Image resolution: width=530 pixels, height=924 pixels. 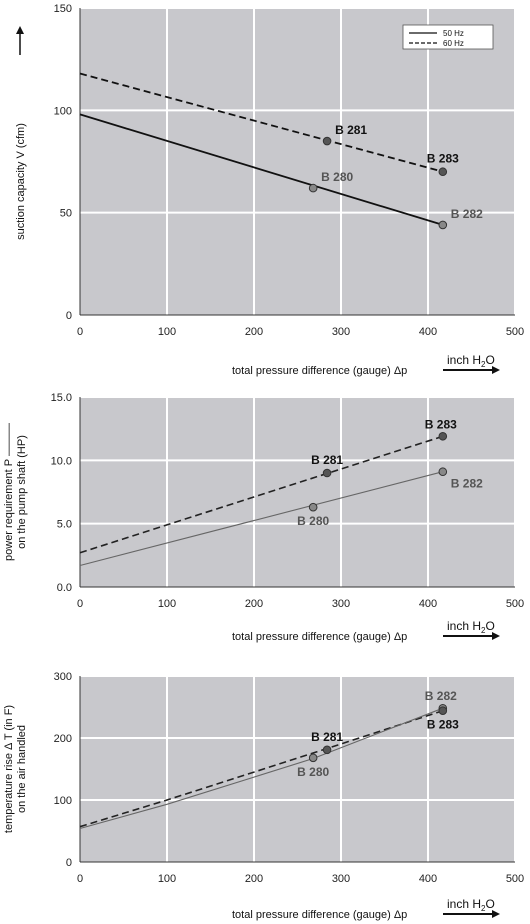 What do you see at coordinates (66, 214) in the screenshot?
I see `y-tick-label: 50` at bounding box center [66, 214].